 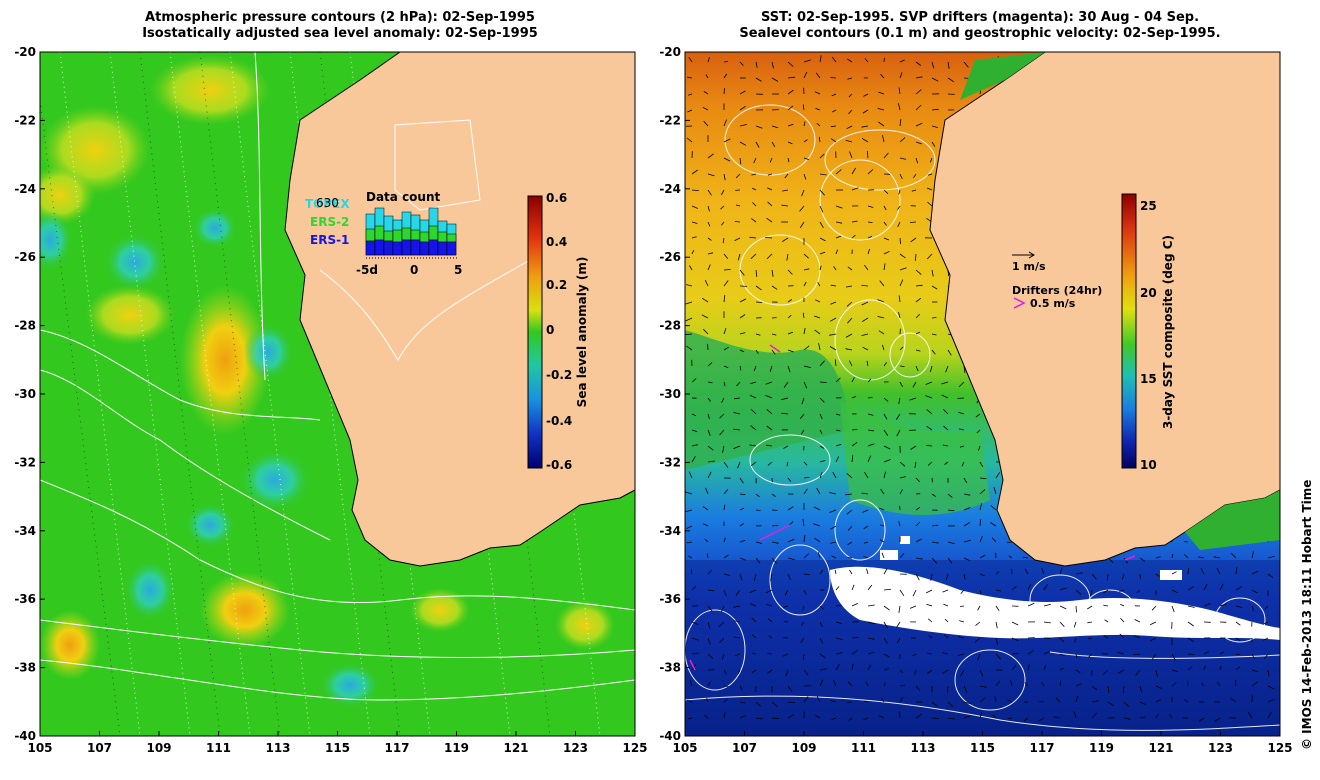 What do you see at coordinates (550, 330) in the screenshot?
I see `sla-tick-3: 0` at bounding box center [550, 330].